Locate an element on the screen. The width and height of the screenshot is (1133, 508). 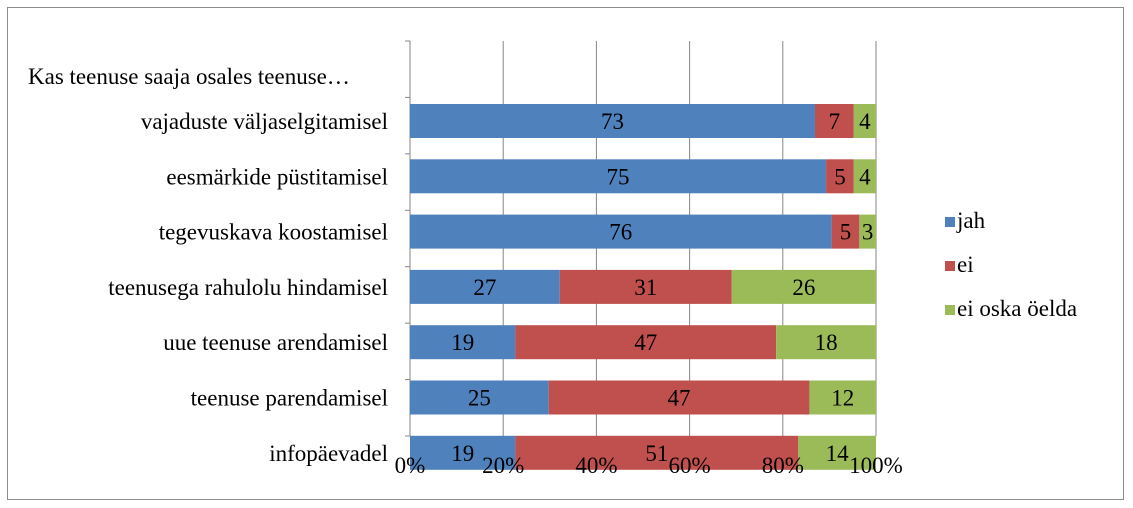
data-label: 27 is located at coordinates (484, 287).